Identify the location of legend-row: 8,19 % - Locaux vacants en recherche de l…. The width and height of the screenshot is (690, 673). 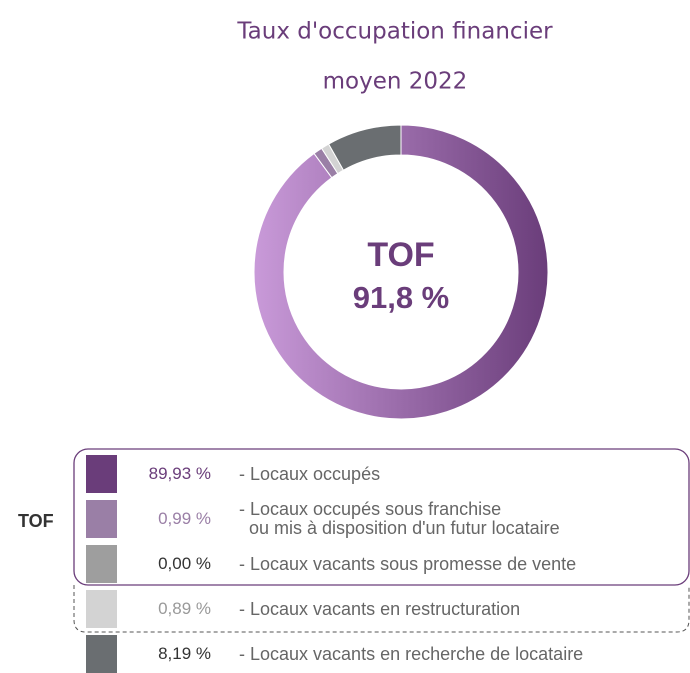
(334, 654).